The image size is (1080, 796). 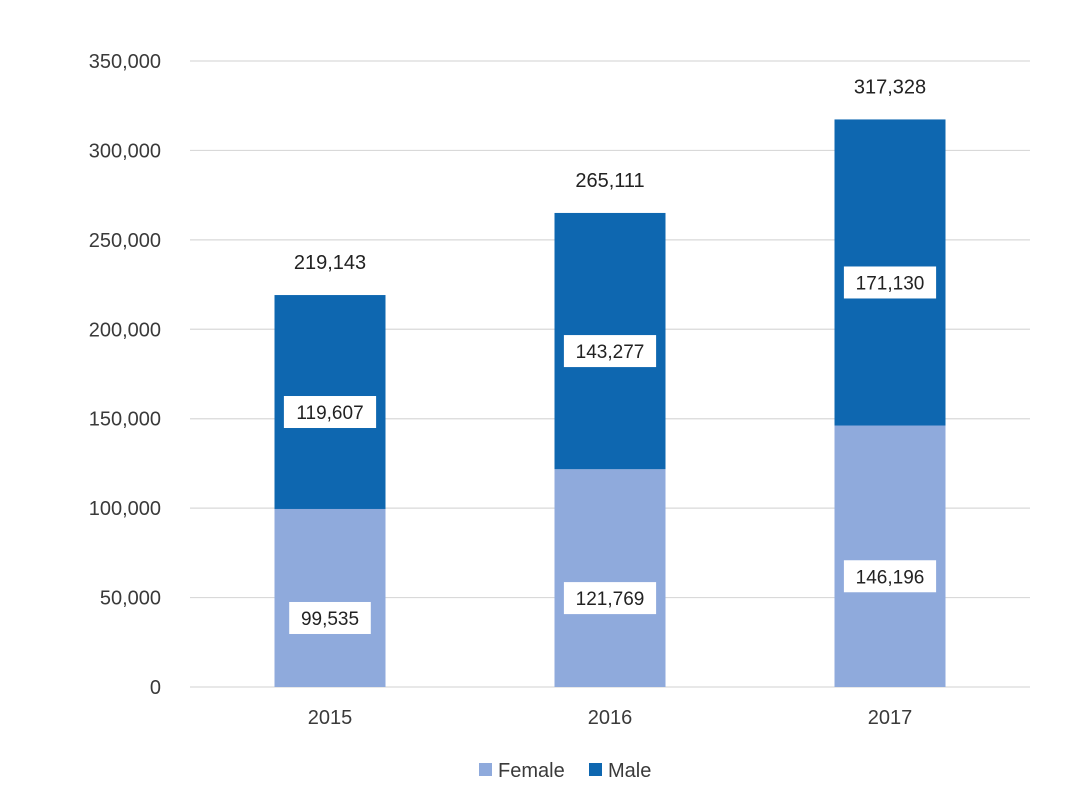 What do you see at coordinates (629, 771) in the screenshot?
I see `legend-label-male: Male` at bounding box center [629, 771].